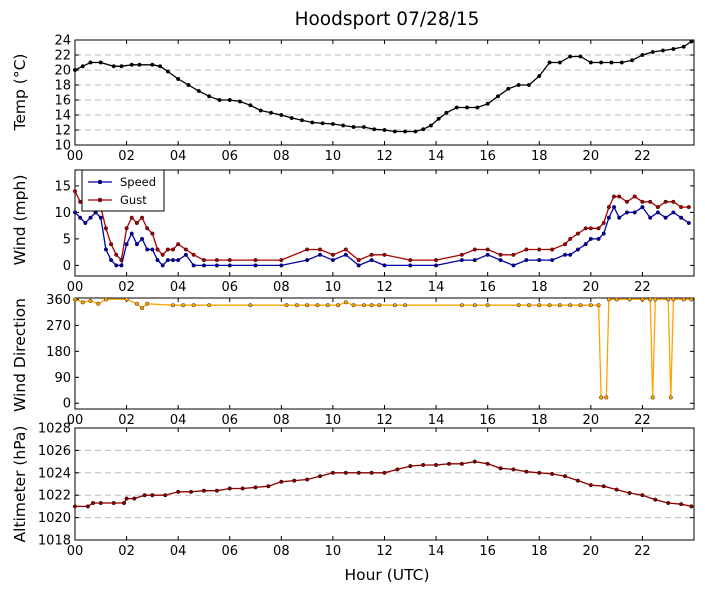  Describe the element at coordinates (539, 287) in the screenshot. I see `x-tick-label: 18` at that location.